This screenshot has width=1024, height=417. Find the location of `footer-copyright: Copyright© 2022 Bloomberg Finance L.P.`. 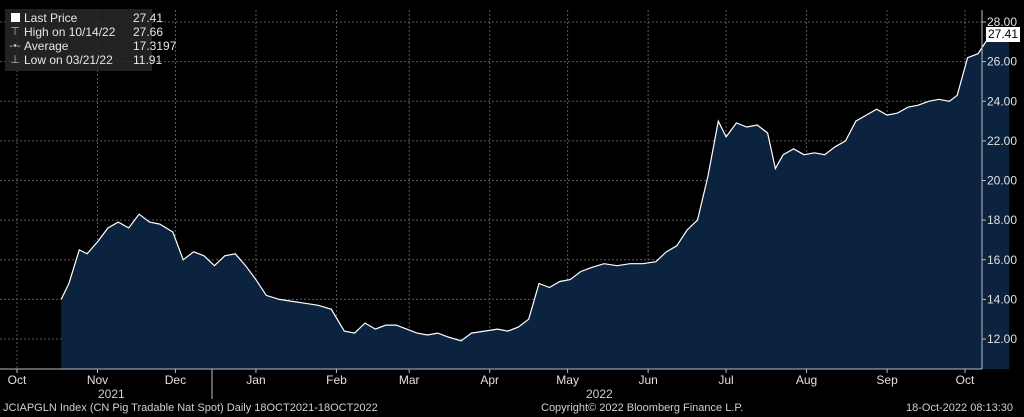

footer-copyright: Copyright© 2022 Bloomberg Finance L.P. is located at coordinates (642, 408).